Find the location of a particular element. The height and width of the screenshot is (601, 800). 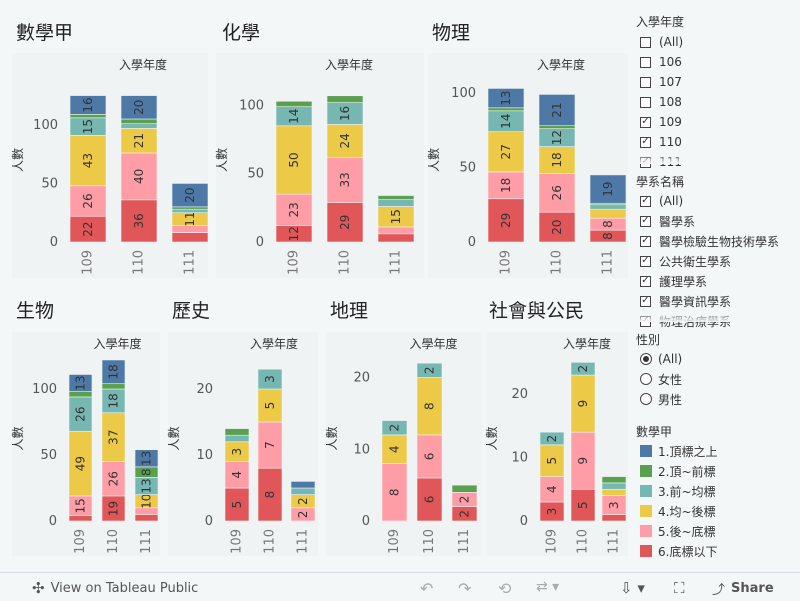

revert-icon: ⟲ is located at coordinates (505, 588).